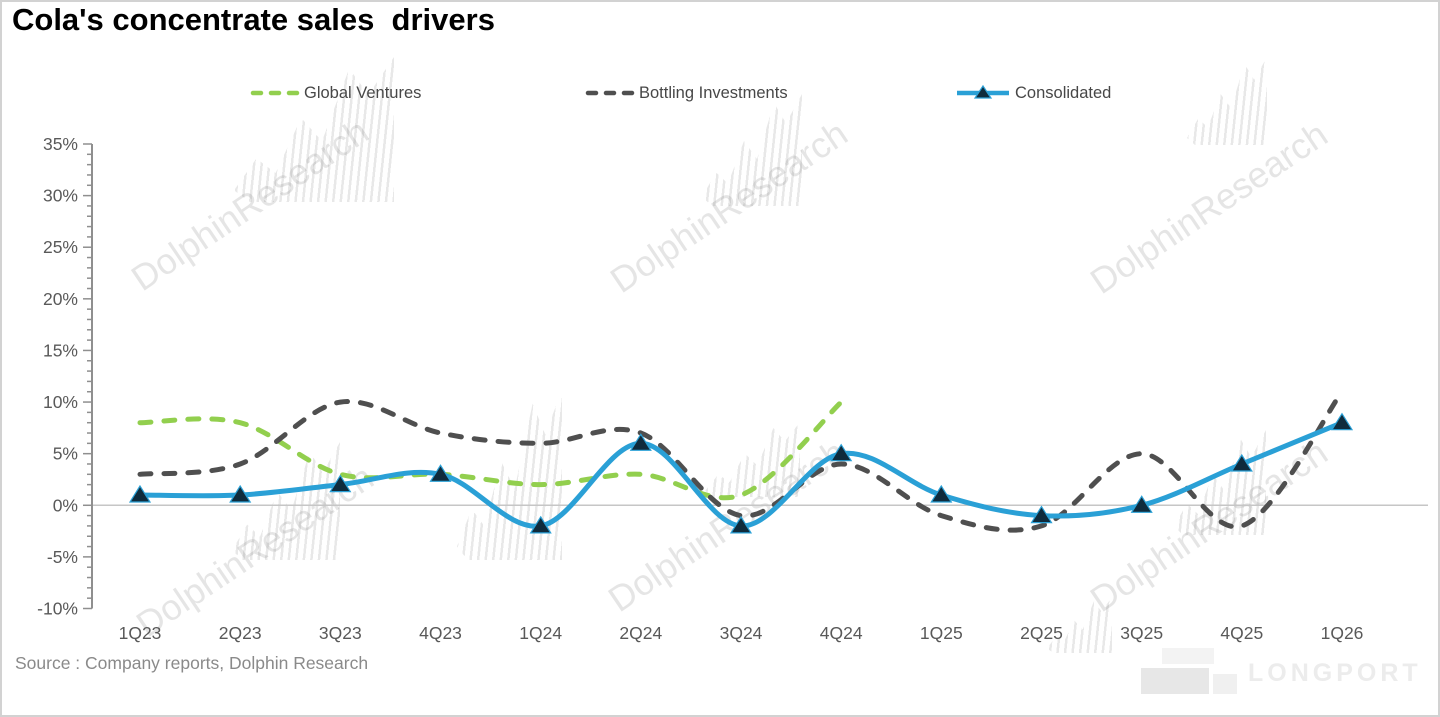 This screenshot has width=1440, height=717. Describe the element at coordinates (841, 633) in the screenshot. I see `svg-text: 4Q24` at that location.